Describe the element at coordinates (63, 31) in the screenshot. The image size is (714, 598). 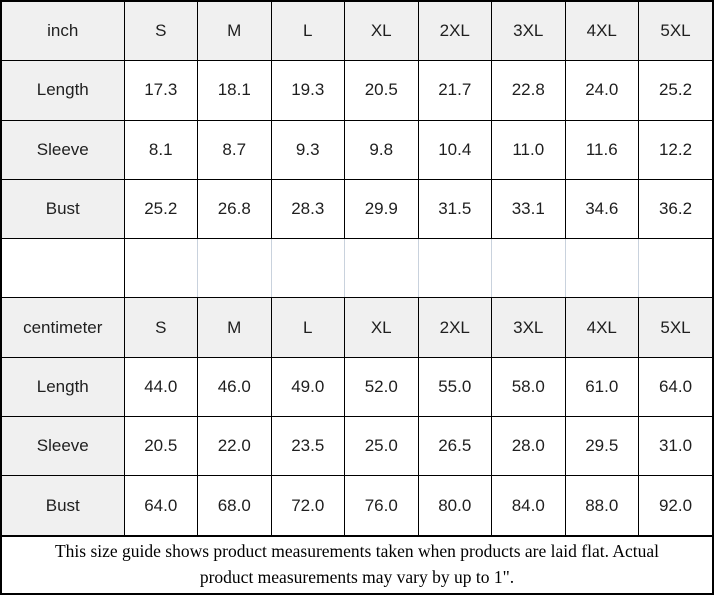
I see `unit-label-inch: inch` at that location.